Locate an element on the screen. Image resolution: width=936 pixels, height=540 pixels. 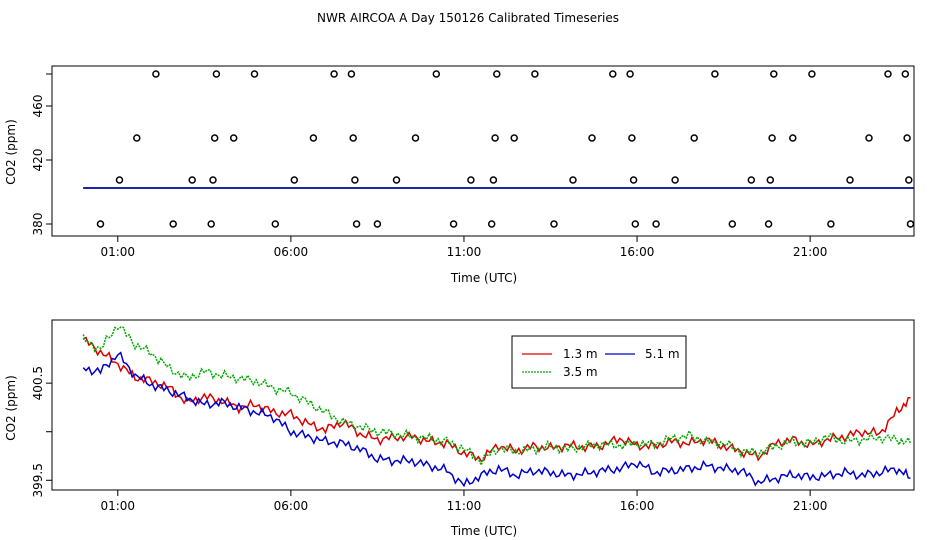
top-x-tick-label-0: 01:00 is located at coordinates (117, 252).